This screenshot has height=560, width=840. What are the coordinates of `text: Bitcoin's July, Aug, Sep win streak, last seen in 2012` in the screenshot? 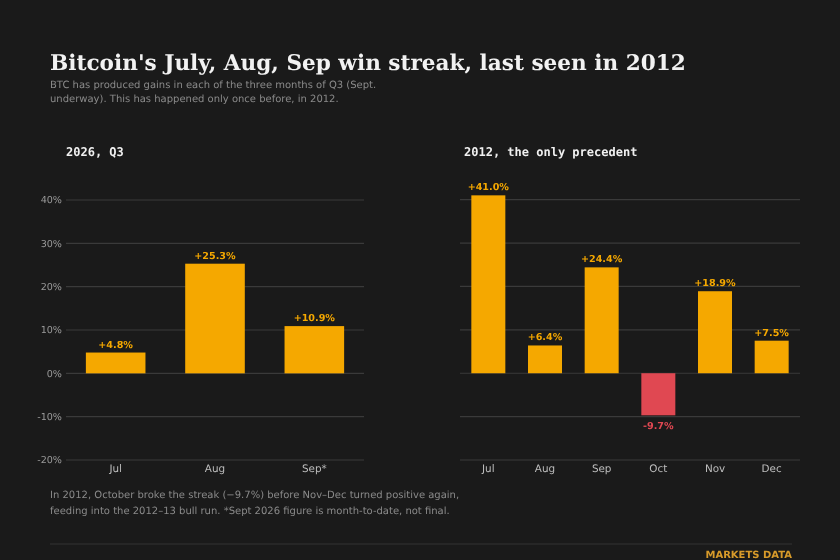 It's located at (368, 63).